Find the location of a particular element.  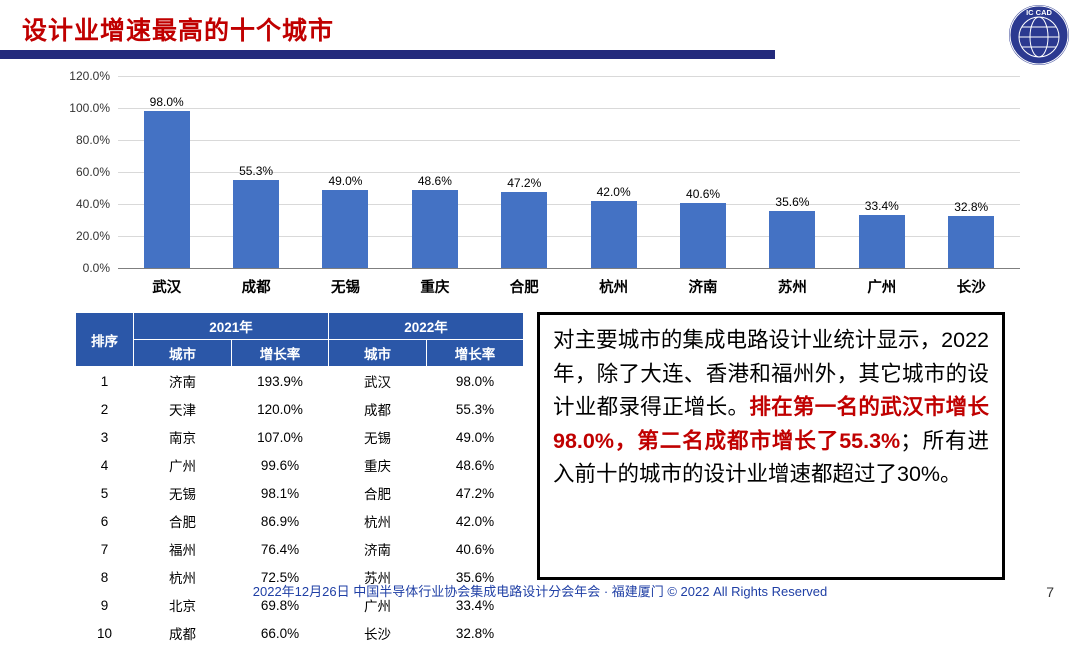

bar-value-label: 98.0% is located at coordinates (167, 102).